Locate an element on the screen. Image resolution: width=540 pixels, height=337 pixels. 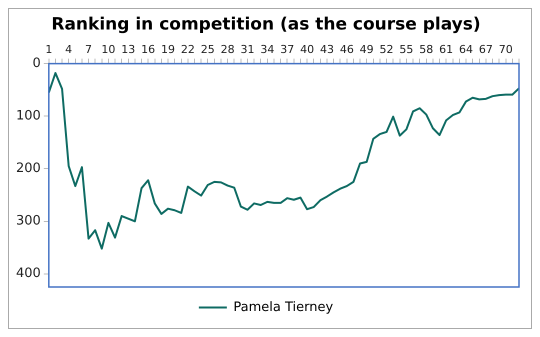
x-tick-label: 7 is located at coordinates (88, 49).